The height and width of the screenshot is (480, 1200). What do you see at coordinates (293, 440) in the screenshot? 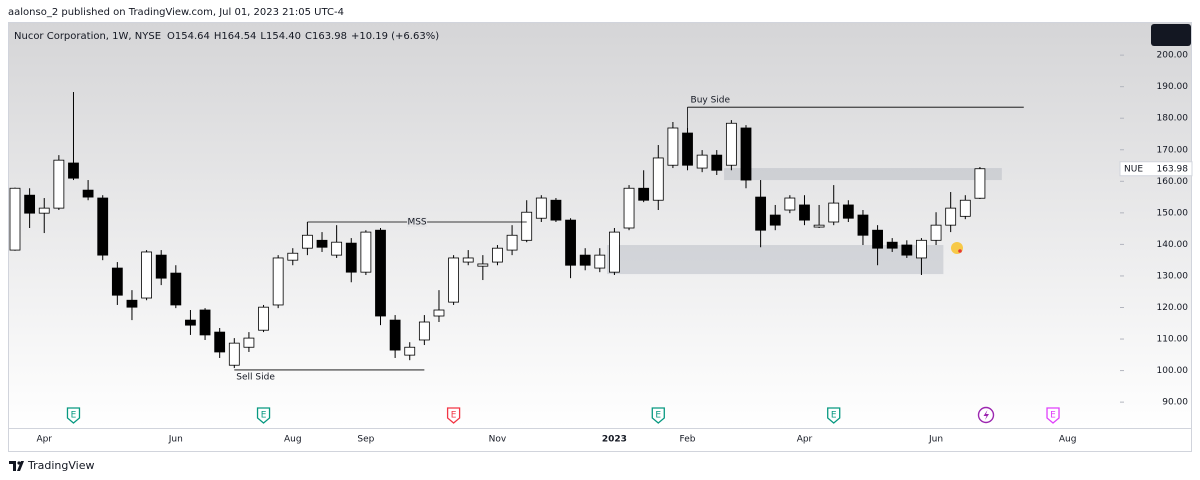
I see `x-tick-label: Aug` at bounding box center [293, 440].